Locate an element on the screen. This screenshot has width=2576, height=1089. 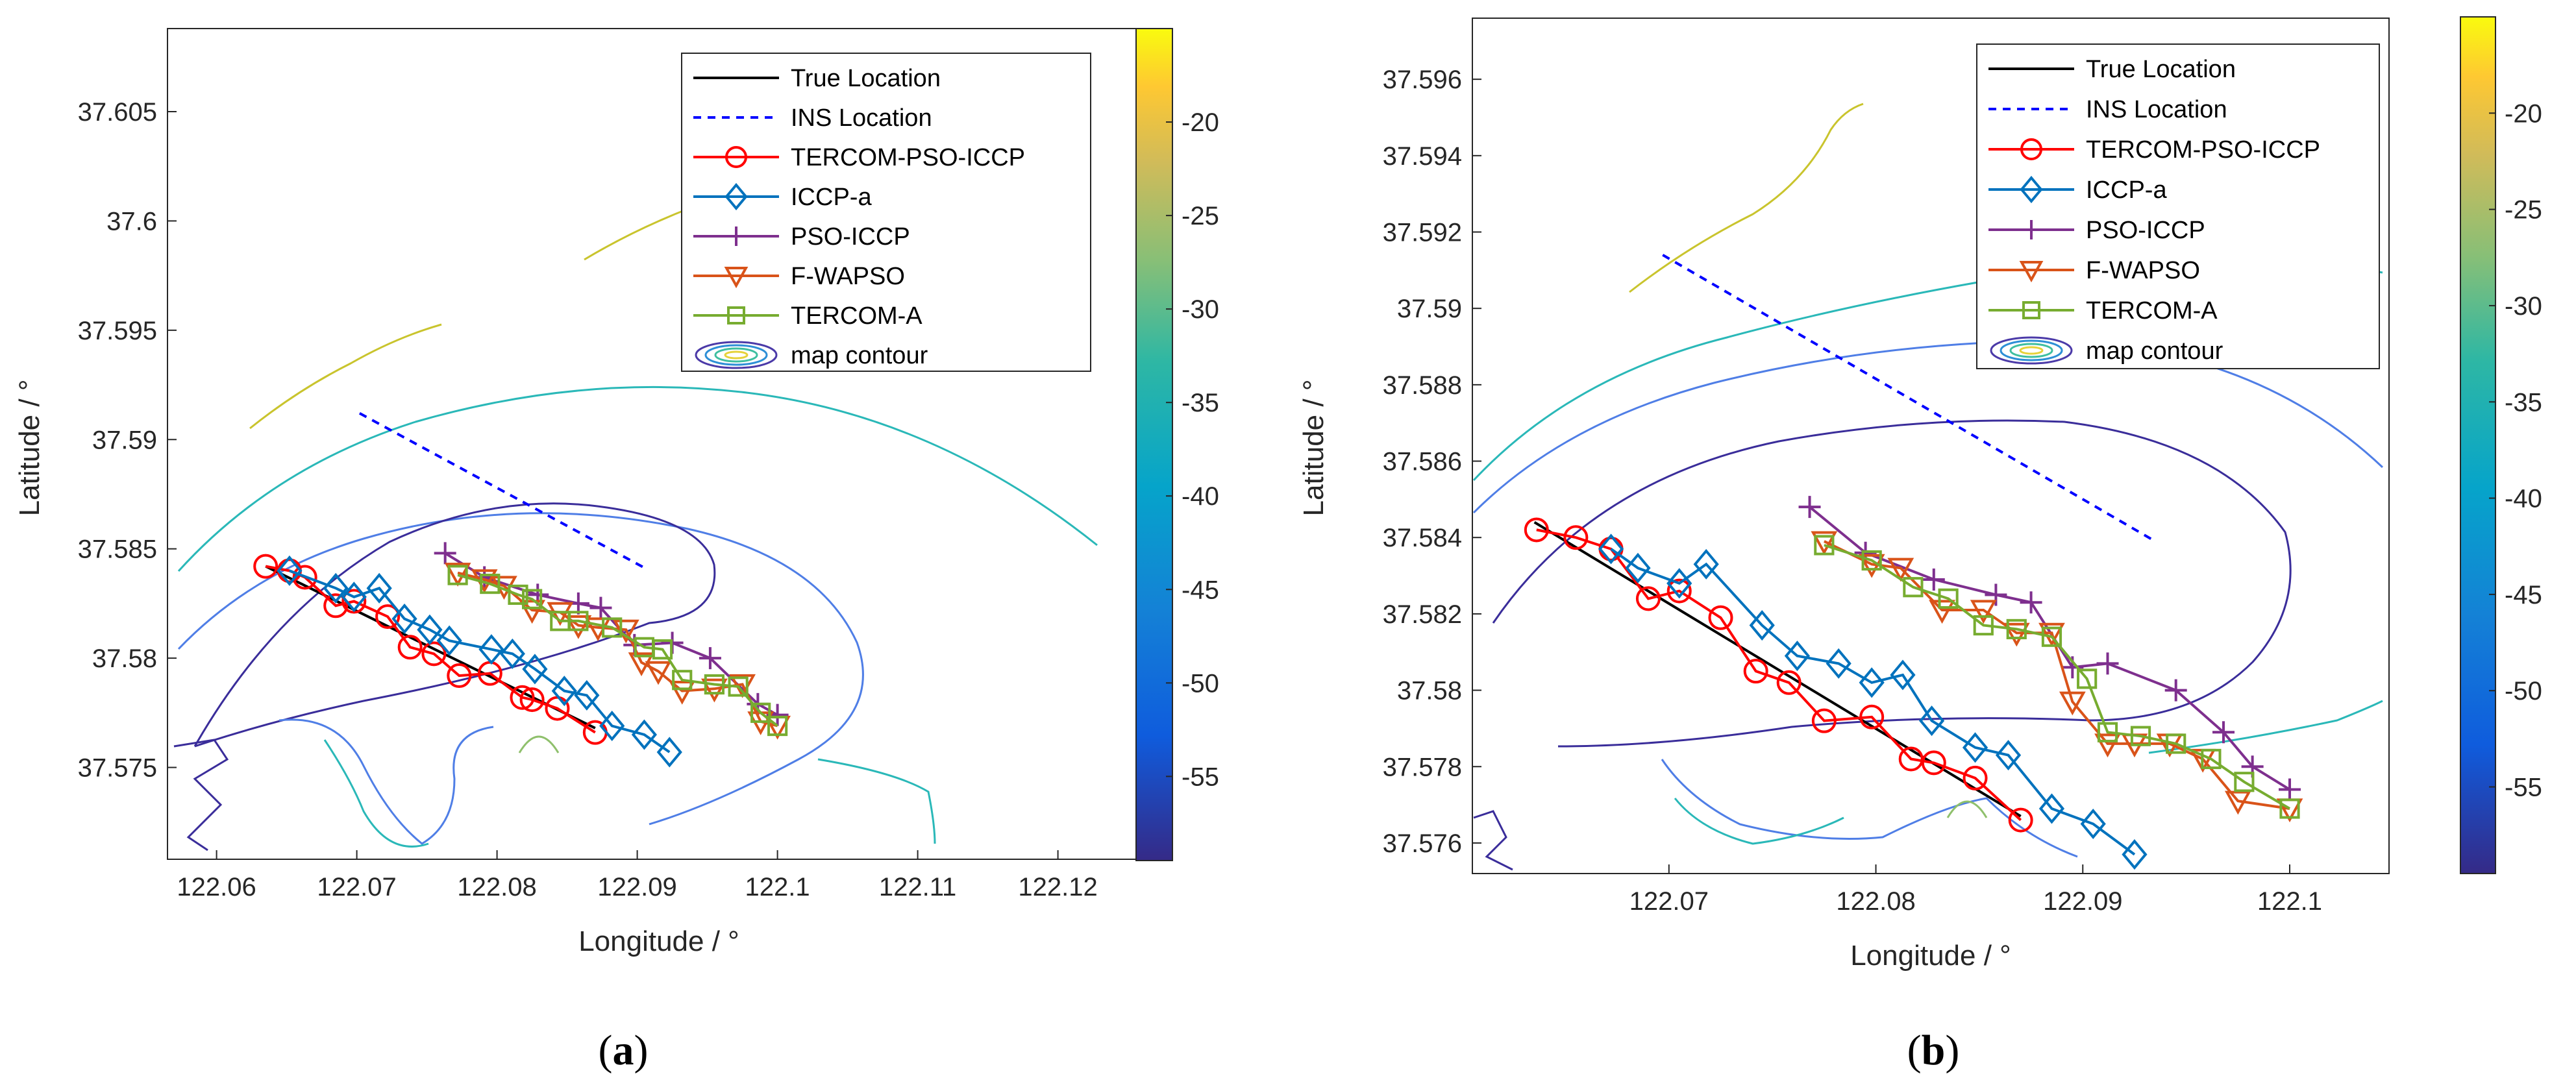
legend-box-a is located at coordinates (886, 212).